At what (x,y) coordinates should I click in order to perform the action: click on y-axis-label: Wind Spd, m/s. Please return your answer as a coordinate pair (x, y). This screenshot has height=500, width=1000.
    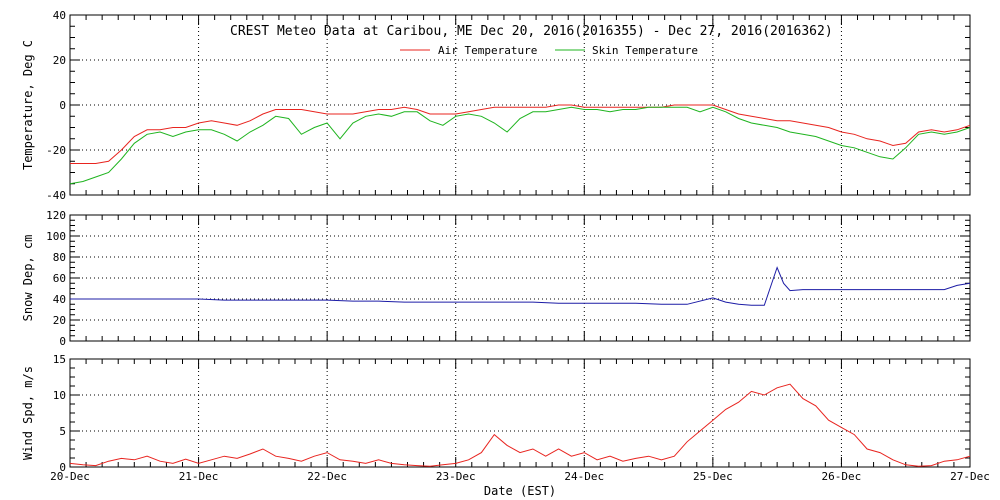
    Looking at the image, I should click on (28, 413).